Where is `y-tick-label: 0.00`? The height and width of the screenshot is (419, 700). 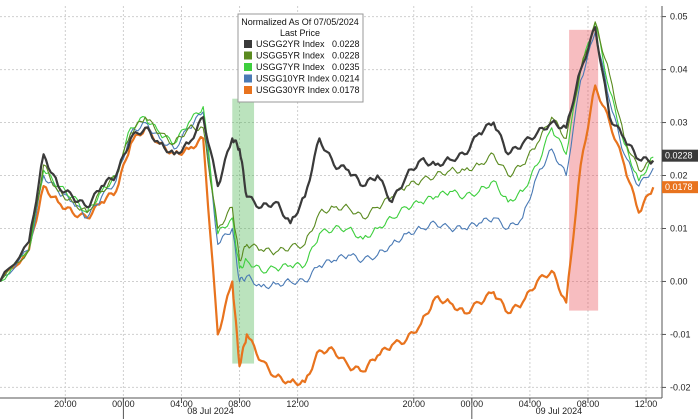 y-tick-label: 0.00 is located at coordinates (679, 281).